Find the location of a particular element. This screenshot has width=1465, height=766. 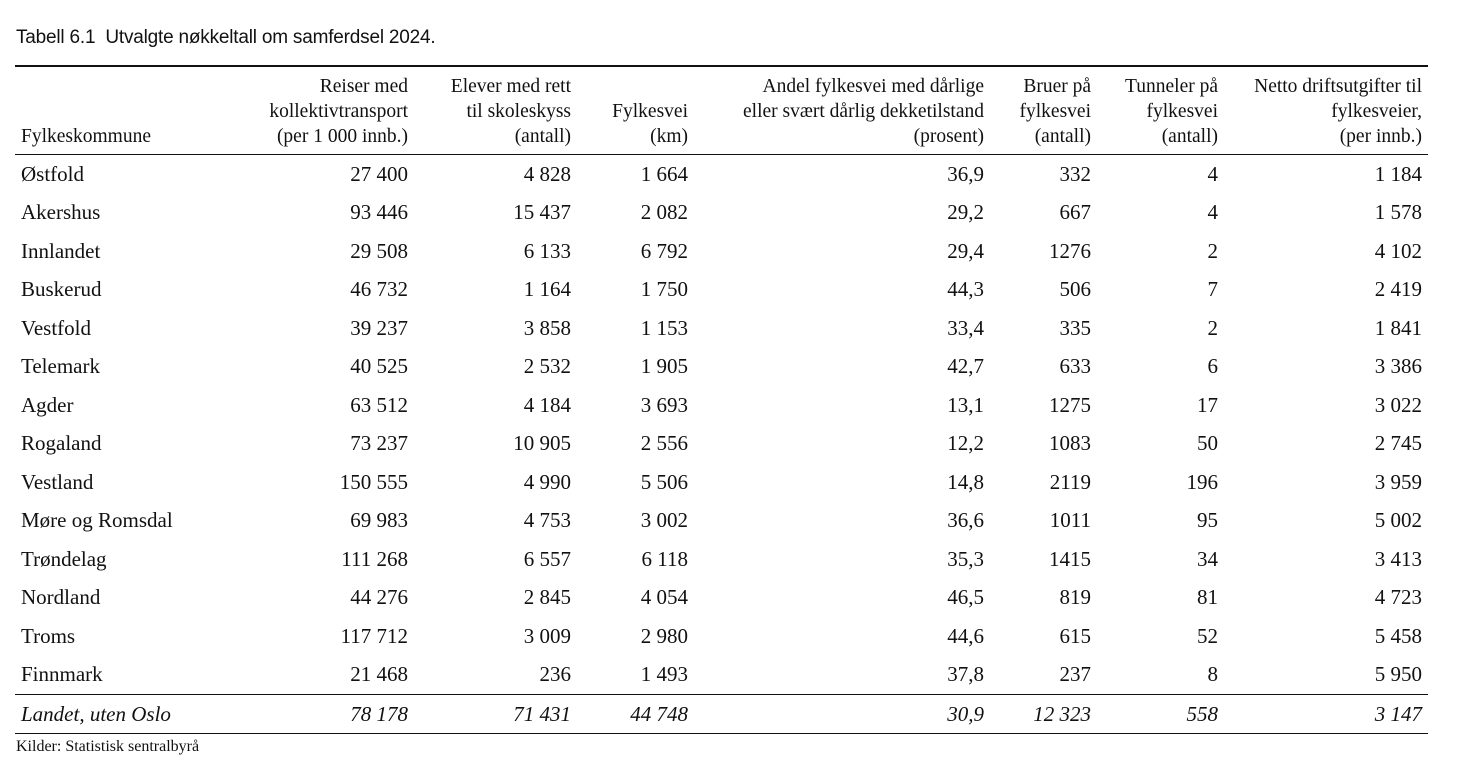

value-cell: 3 413 is located at coordinates (1398, 558).